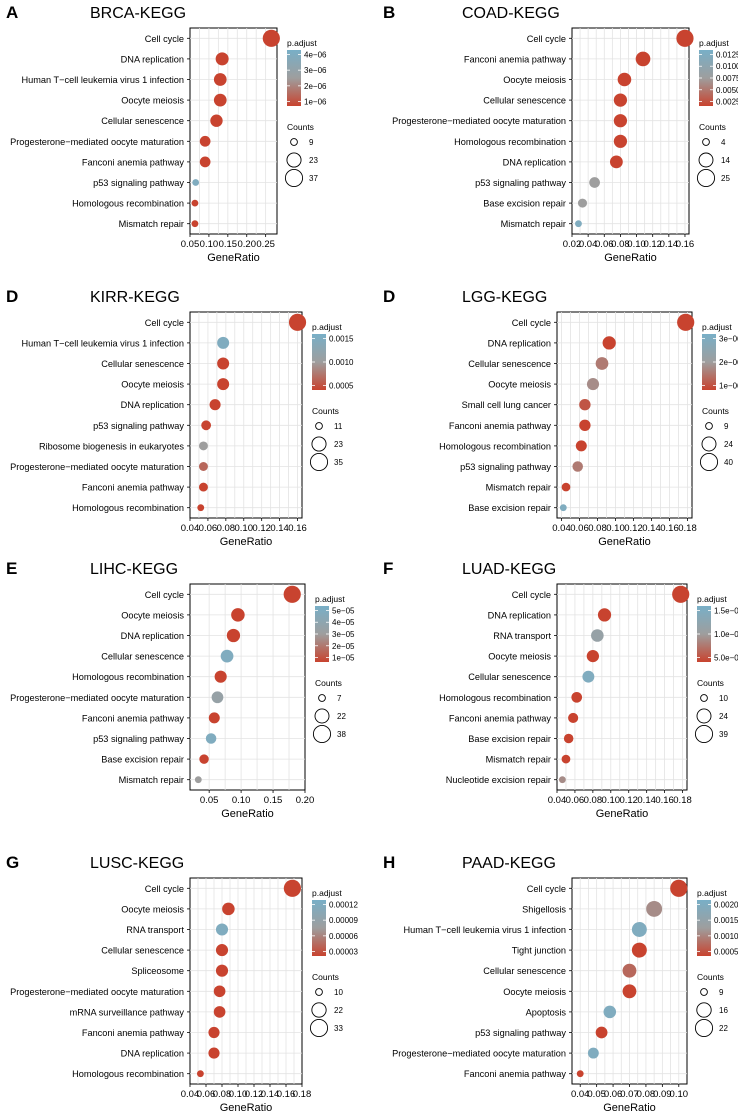 The height and width of the screenshot is (1114, 738). What do you see at coordinates (546, 1012) in the screenshot?
I see `category-label: Apoptosis` at bounding box center [546, 1012].